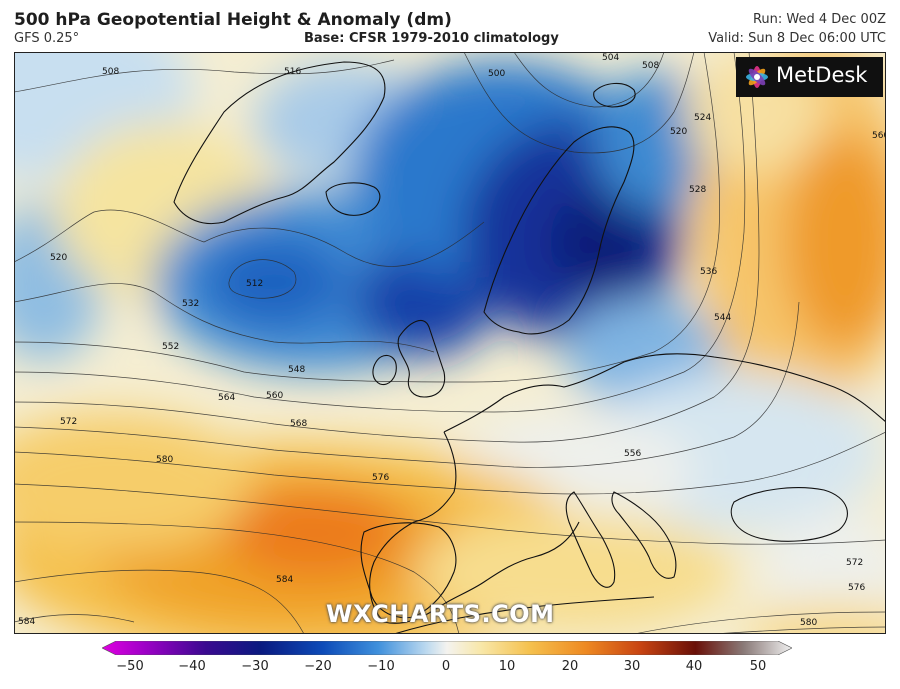 This screenshot has width=900, height=689. Describe the element at coordinates (170, 347) in the screenshot. I see `contour-label: 552` at that location.